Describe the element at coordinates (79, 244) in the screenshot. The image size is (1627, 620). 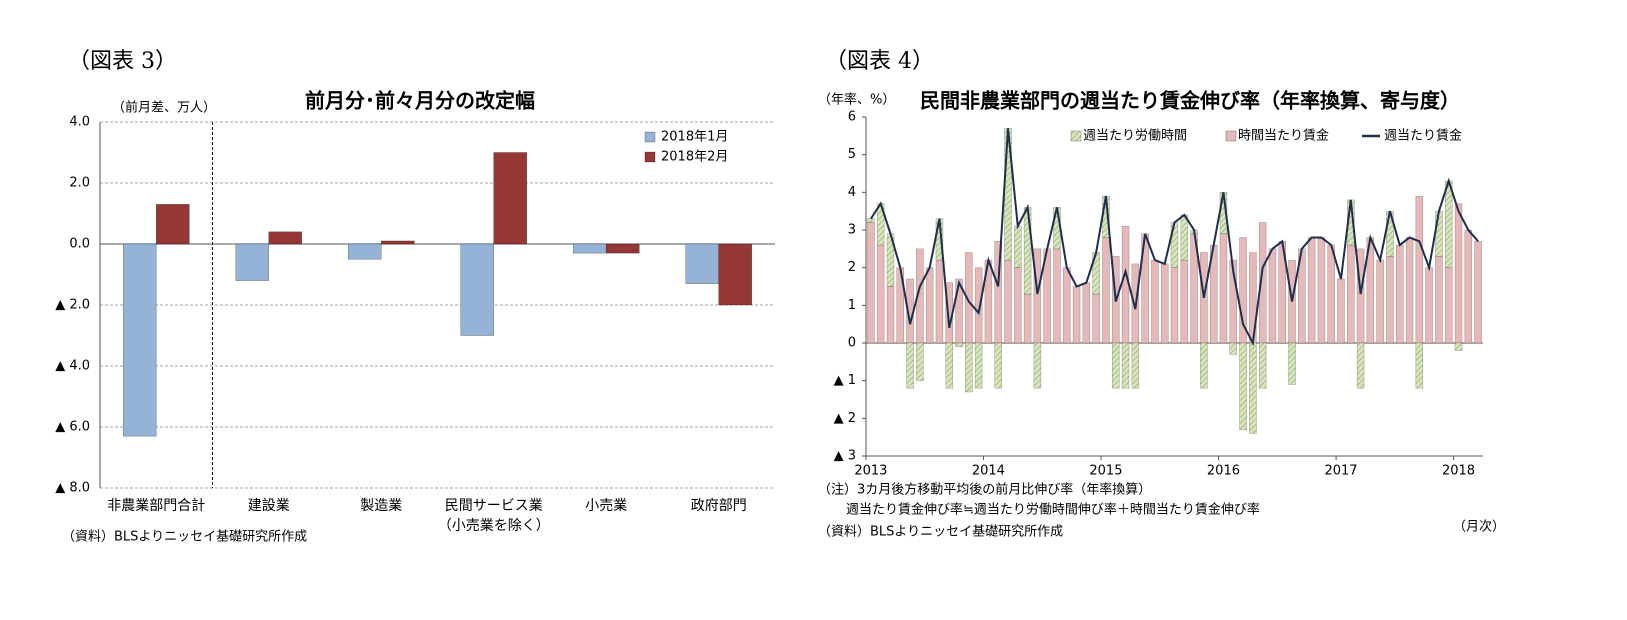
I see `y-tick-label: 0.0` at that location.